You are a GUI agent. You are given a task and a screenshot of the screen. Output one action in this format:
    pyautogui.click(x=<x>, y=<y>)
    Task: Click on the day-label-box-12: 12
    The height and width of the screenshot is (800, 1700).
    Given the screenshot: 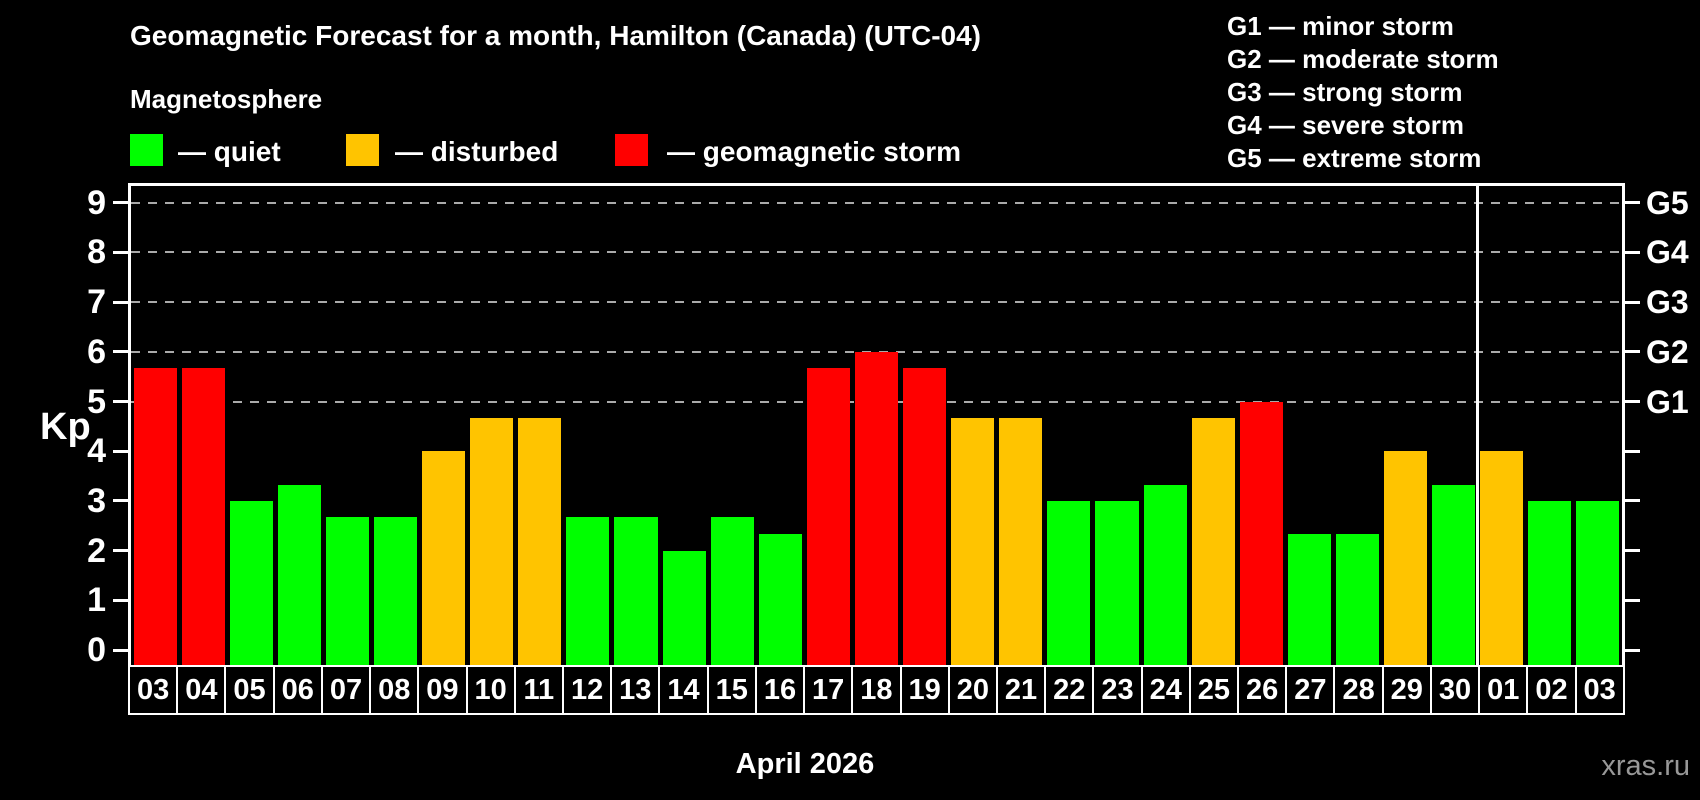 What is the action you would take?
    pyautogui.click(x=587, y=690)
    